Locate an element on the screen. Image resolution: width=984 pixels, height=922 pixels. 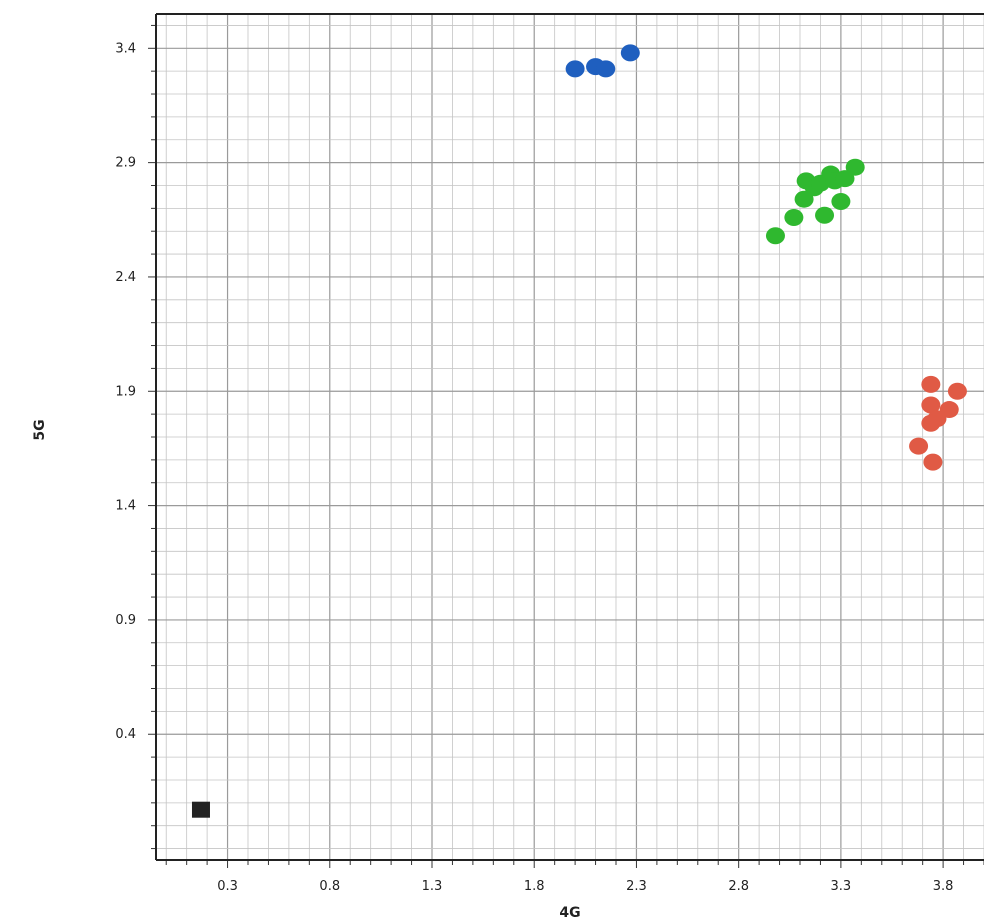
y-tick-label: 1.4 is located at coordinates (125, 506).